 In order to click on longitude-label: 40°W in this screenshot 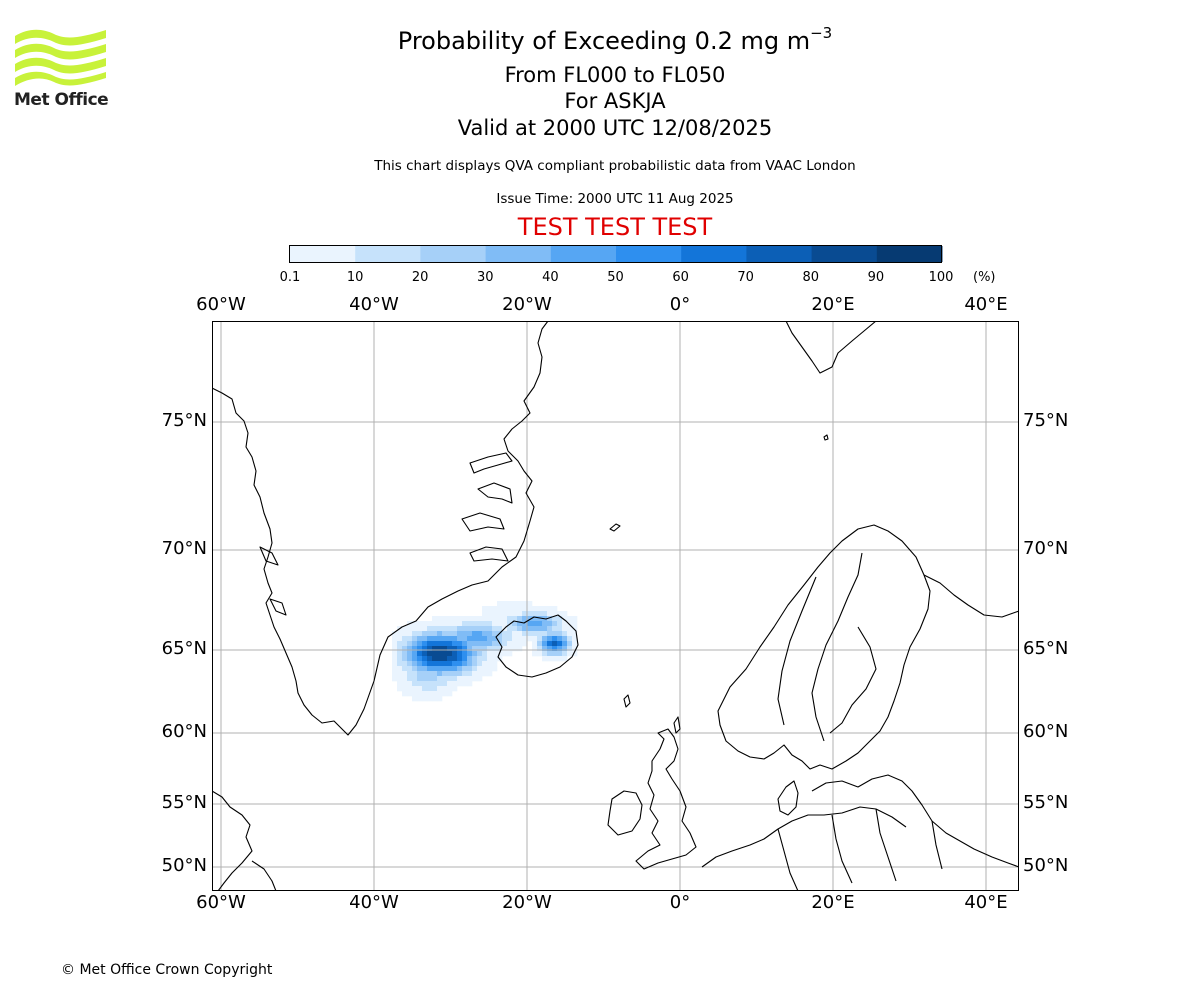, I will do `click(374, 304)`.